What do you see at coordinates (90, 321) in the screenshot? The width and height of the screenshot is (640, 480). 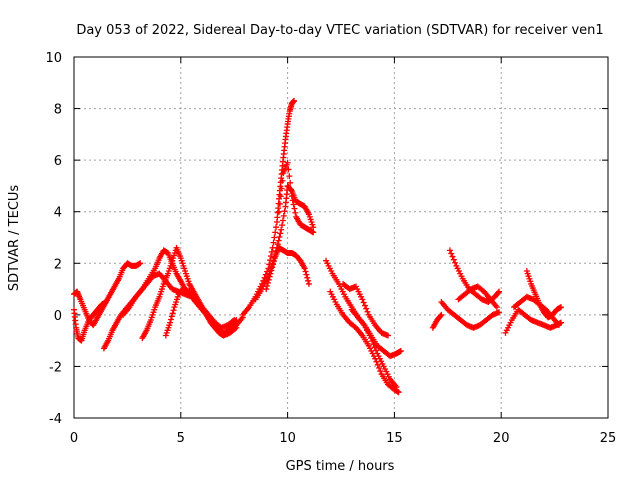 I see `series-t2` at bounding box center [90, 321].